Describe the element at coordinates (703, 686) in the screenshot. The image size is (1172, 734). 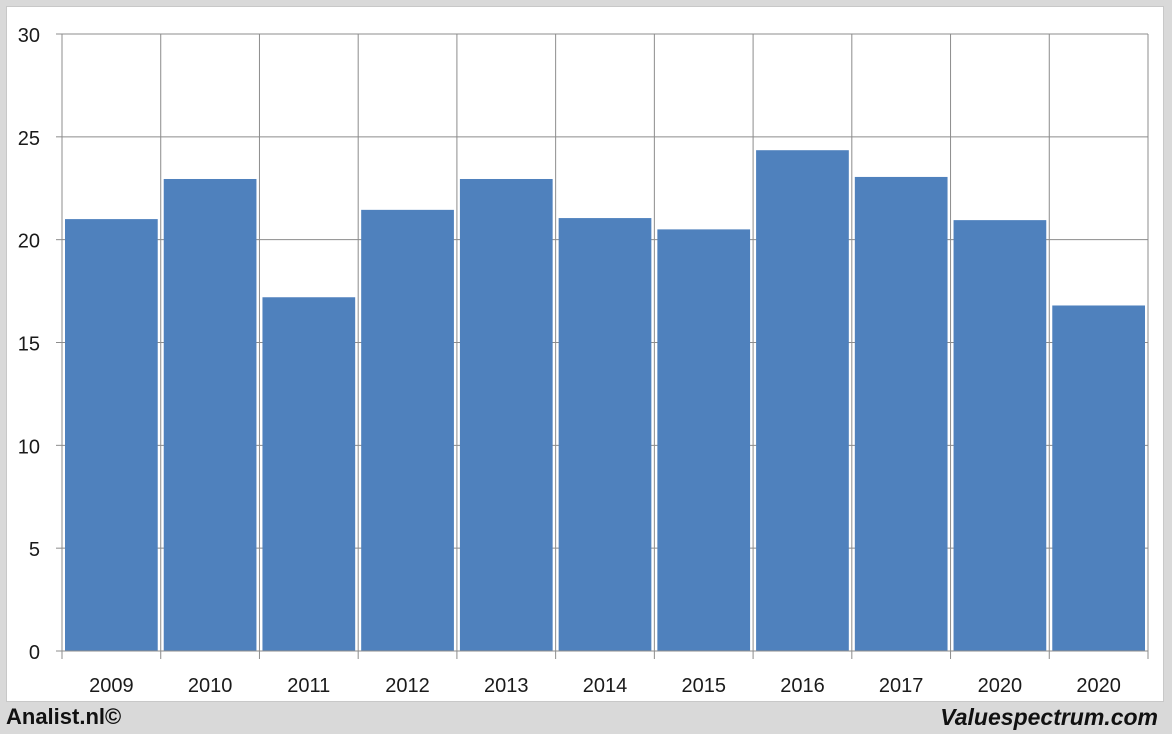
I see `x-tick-label: 2015` at that location.